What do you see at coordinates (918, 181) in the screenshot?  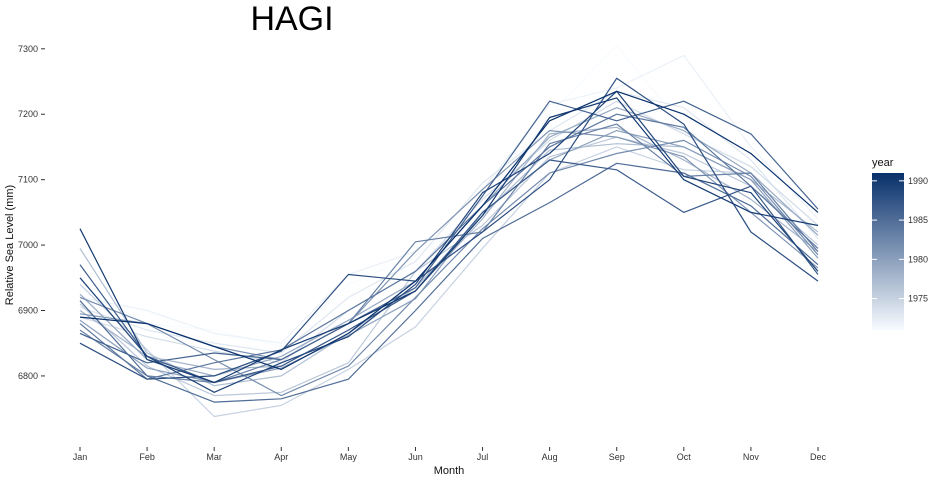 I see `legend-tick-label: 1990` at bounding box center [918, 181].